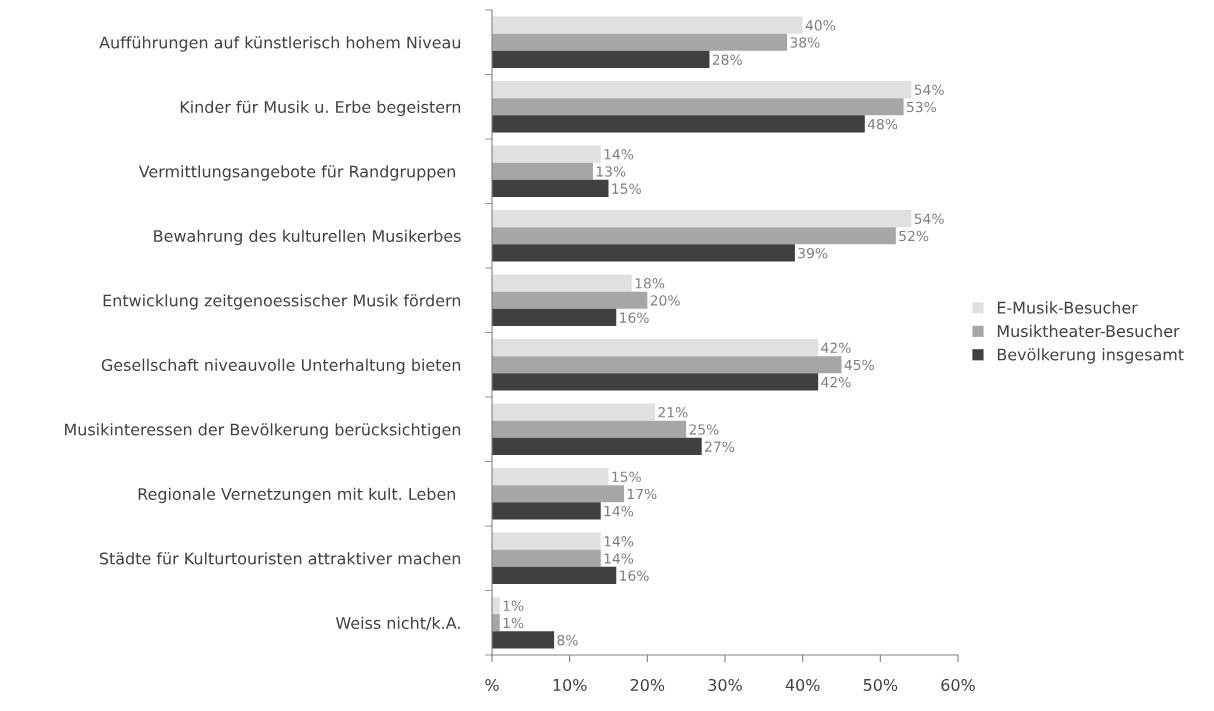 The height and width of the screenshot is (711, 1214). I want to click on y-tick-label: Vermittlungsangebote für Randgruppen, so click(297, 173).